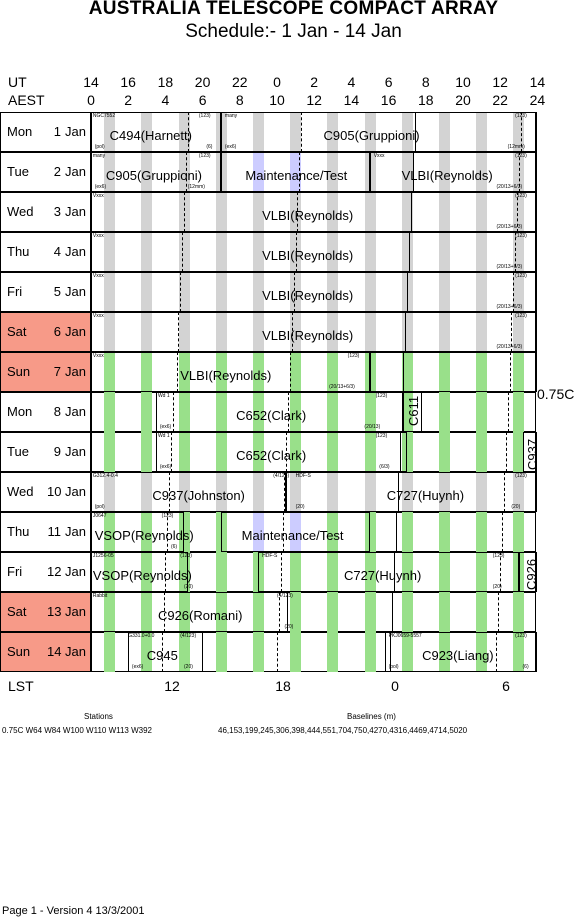  What do you see at coordinates (128, 100) in the screenshot?
I see `aest-tick: 2` at bounding box center [128, 100].